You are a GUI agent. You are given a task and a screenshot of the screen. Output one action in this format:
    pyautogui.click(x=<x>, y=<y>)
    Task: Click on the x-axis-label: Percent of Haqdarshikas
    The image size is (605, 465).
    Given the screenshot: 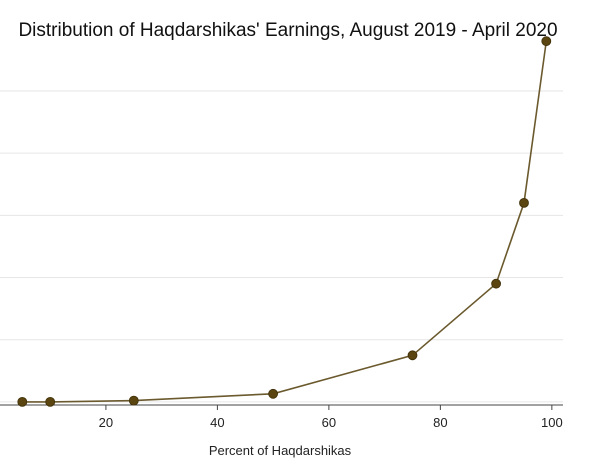 What is the action you would take?
    pyautogui.click(x=280, y=450)
    